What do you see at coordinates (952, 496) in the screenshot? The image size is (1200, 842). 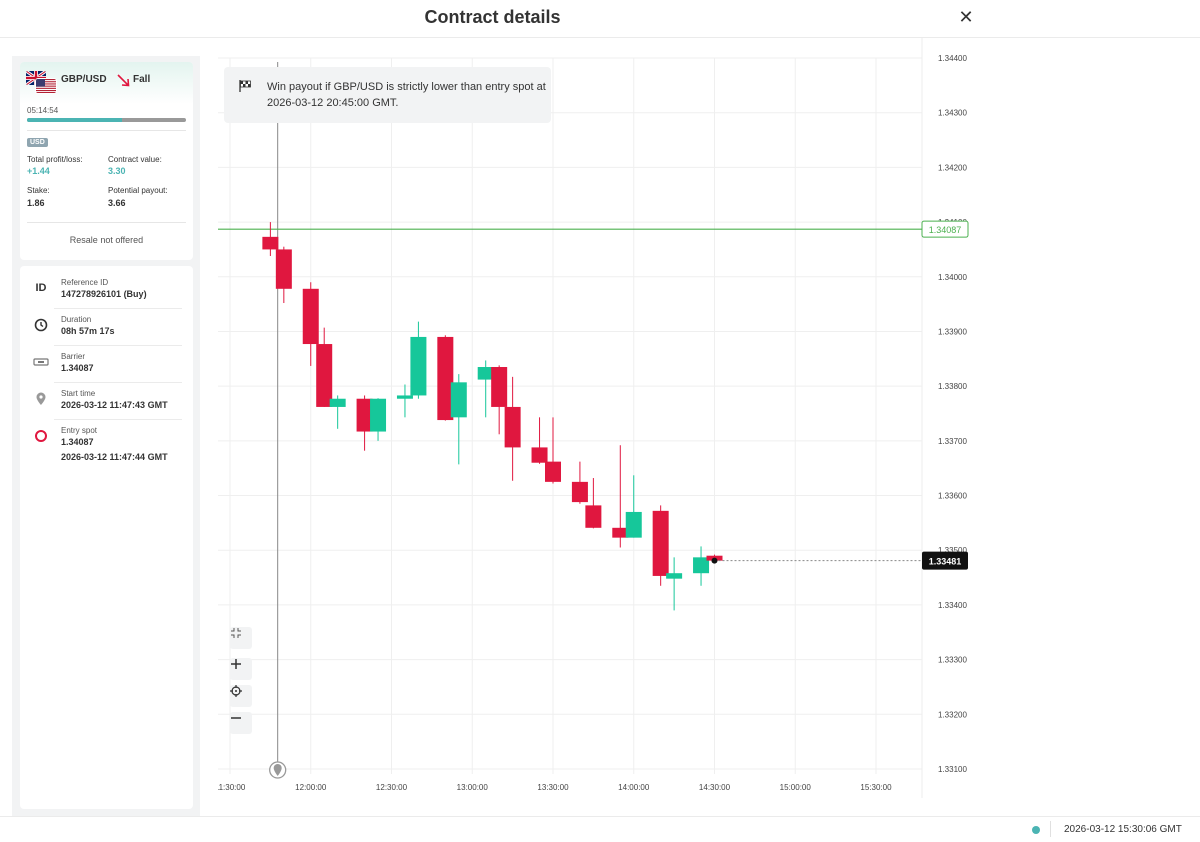 I see `y-tick-label: 1.33600` at bounding box center [952, 496].